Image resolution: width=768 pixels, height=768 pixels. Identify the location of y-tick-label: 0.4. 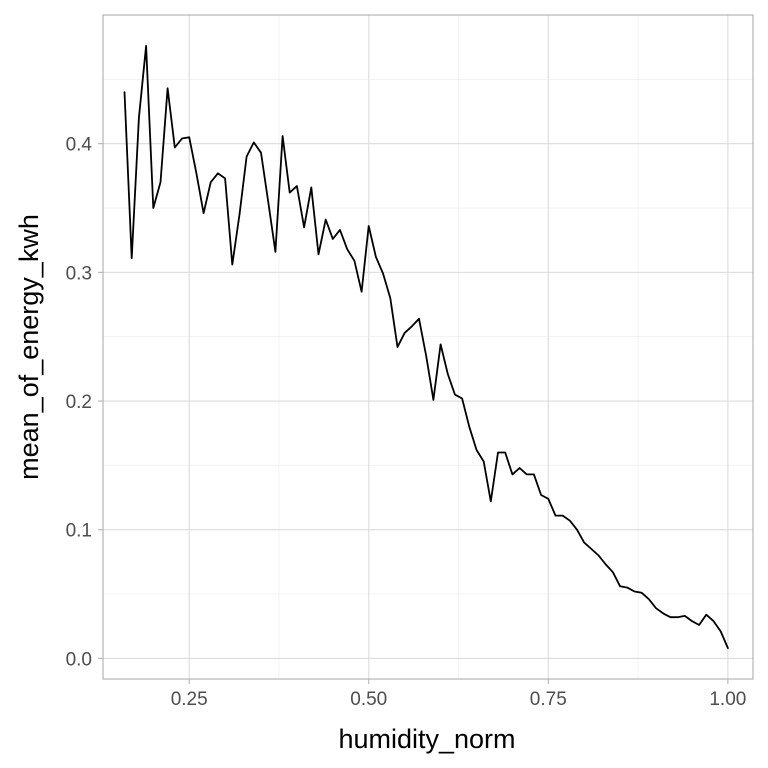
(79, 145).